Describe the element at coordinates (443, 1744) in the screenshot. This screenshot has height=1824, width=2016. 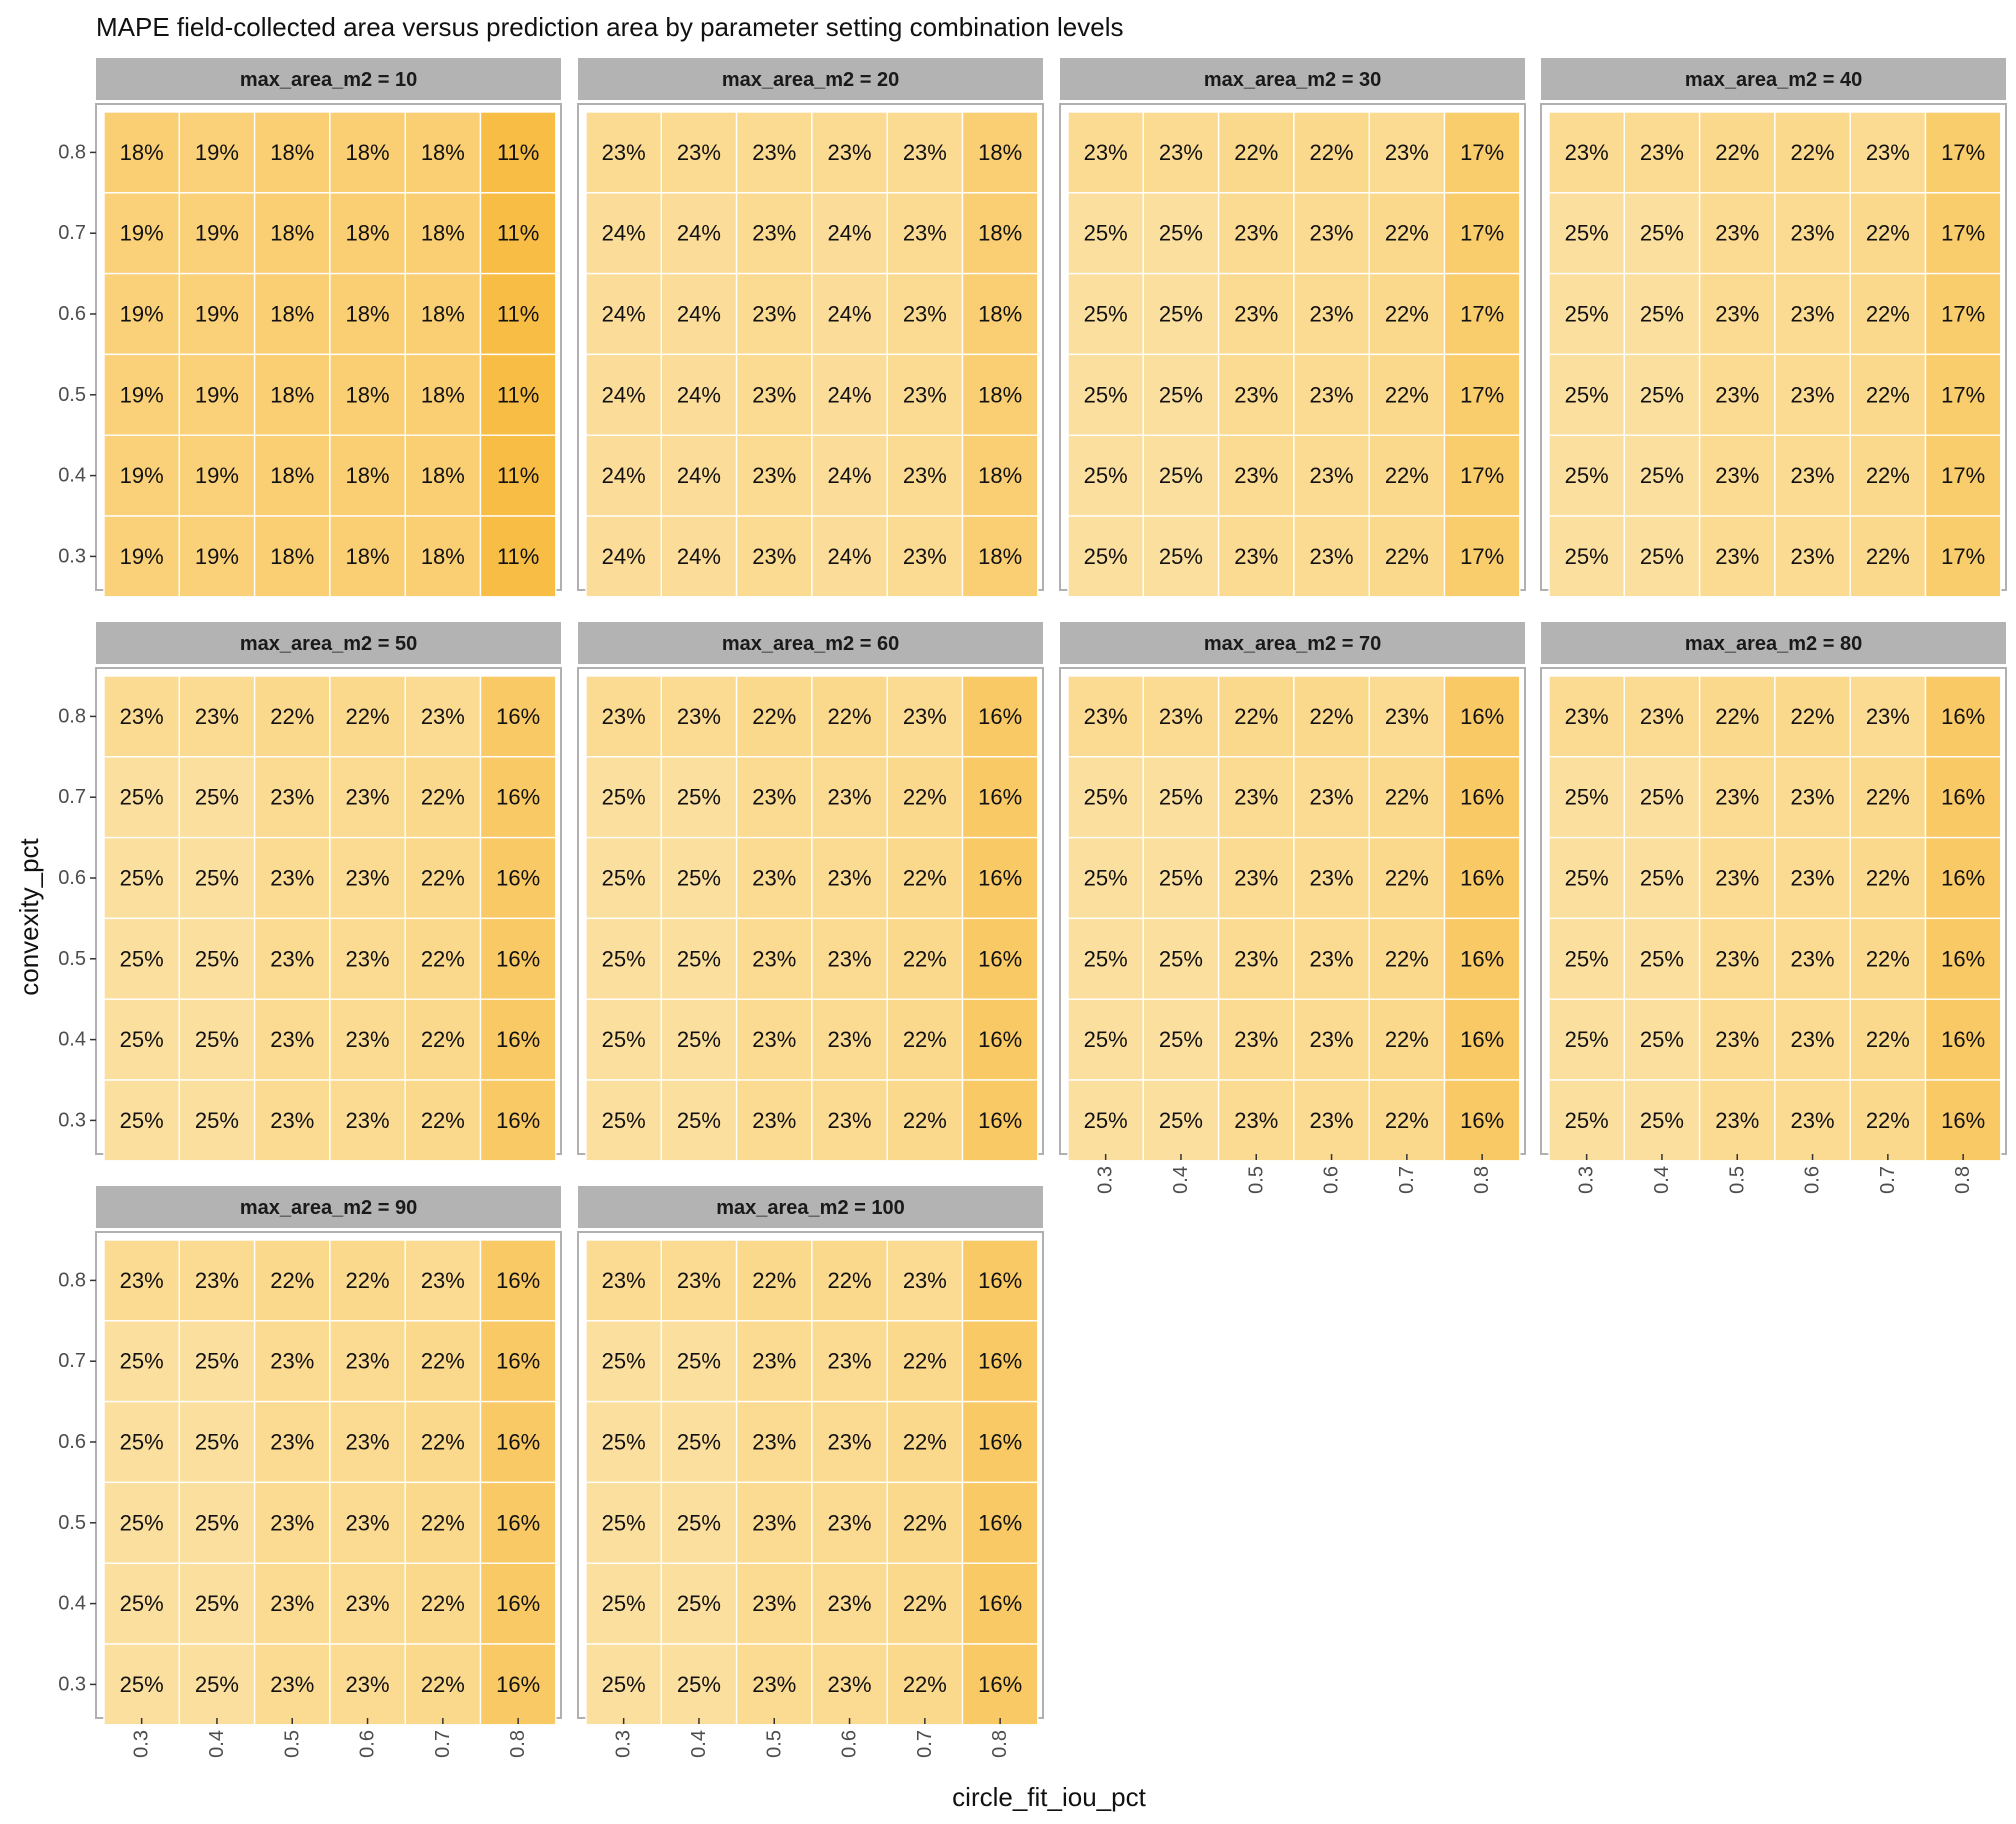
I see `x-tick-label: 0.7` at that location.